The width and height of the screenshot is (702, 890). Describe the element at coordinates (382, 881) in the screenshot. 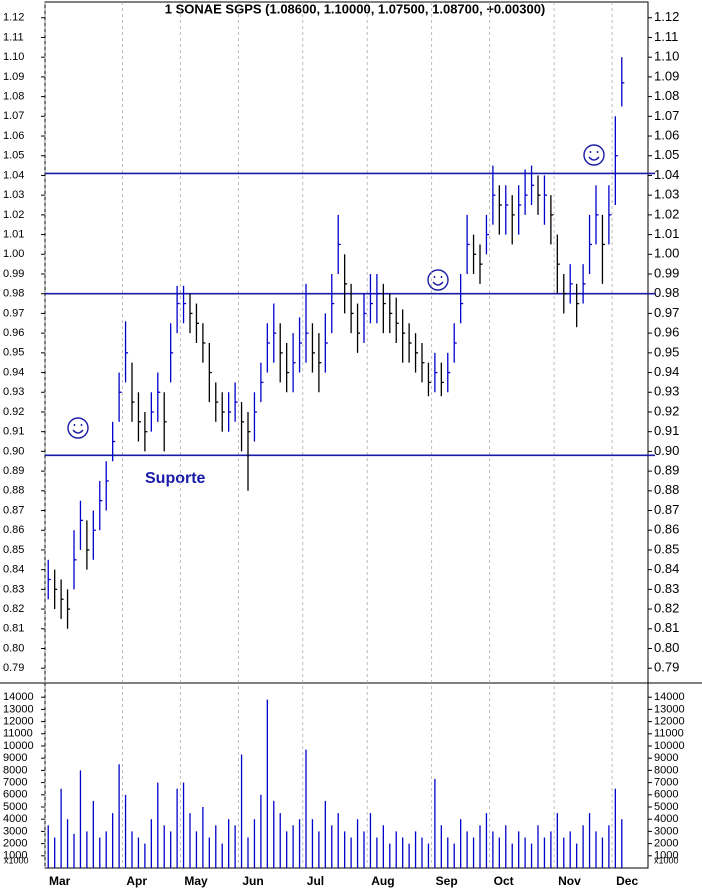

I see `x-tick-label: Aug` at that location.